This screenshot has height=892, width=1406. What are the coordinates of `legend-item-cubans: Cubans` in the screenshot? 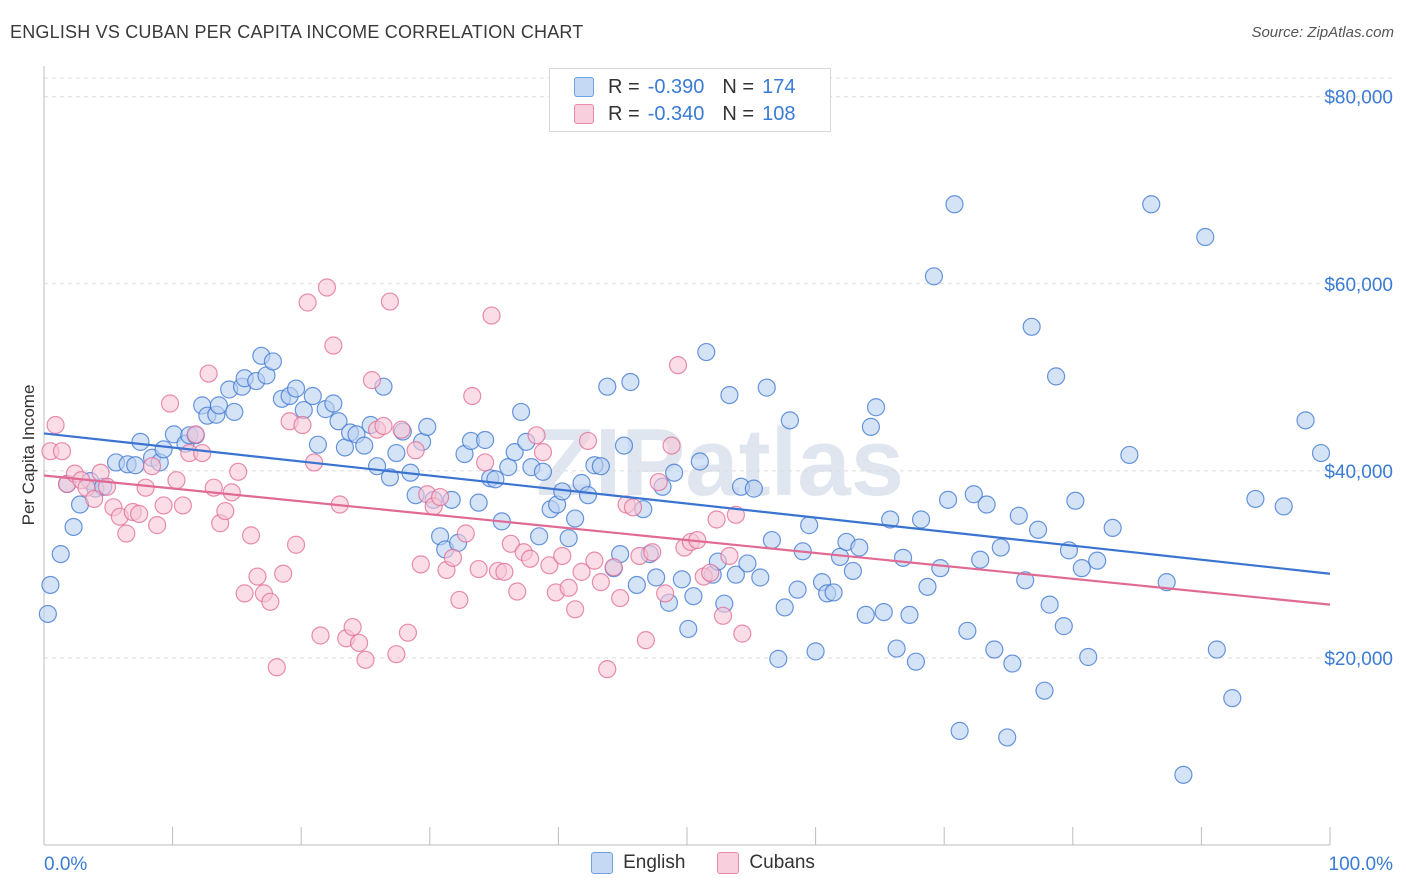 It's located at (766, 863).